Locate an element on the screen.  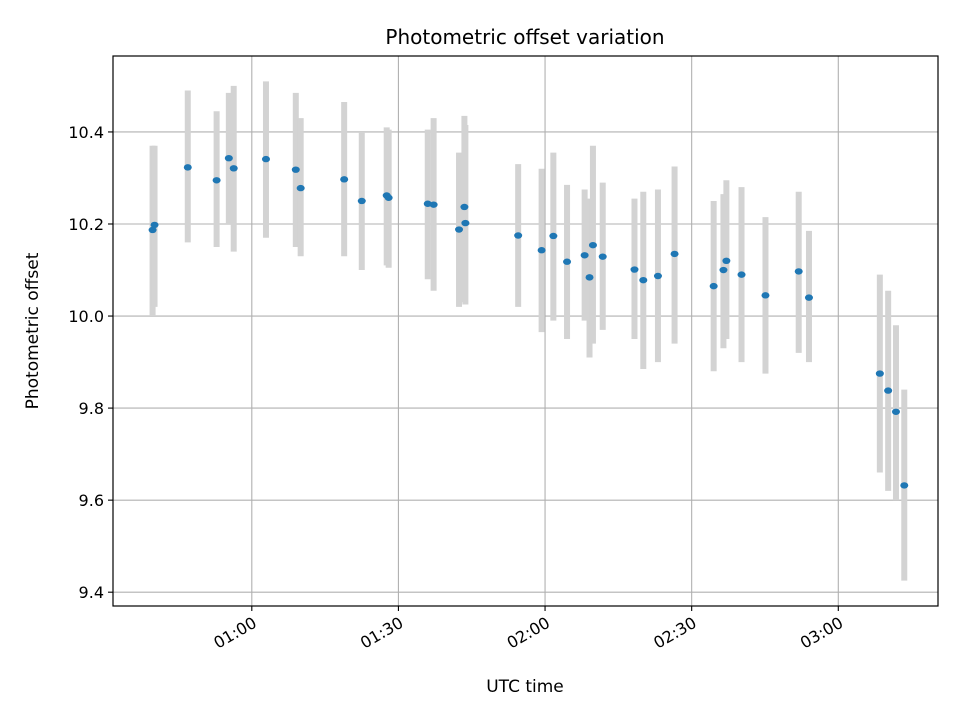
chart-title: Photometric offset variation is located at coordinates (524, 37).